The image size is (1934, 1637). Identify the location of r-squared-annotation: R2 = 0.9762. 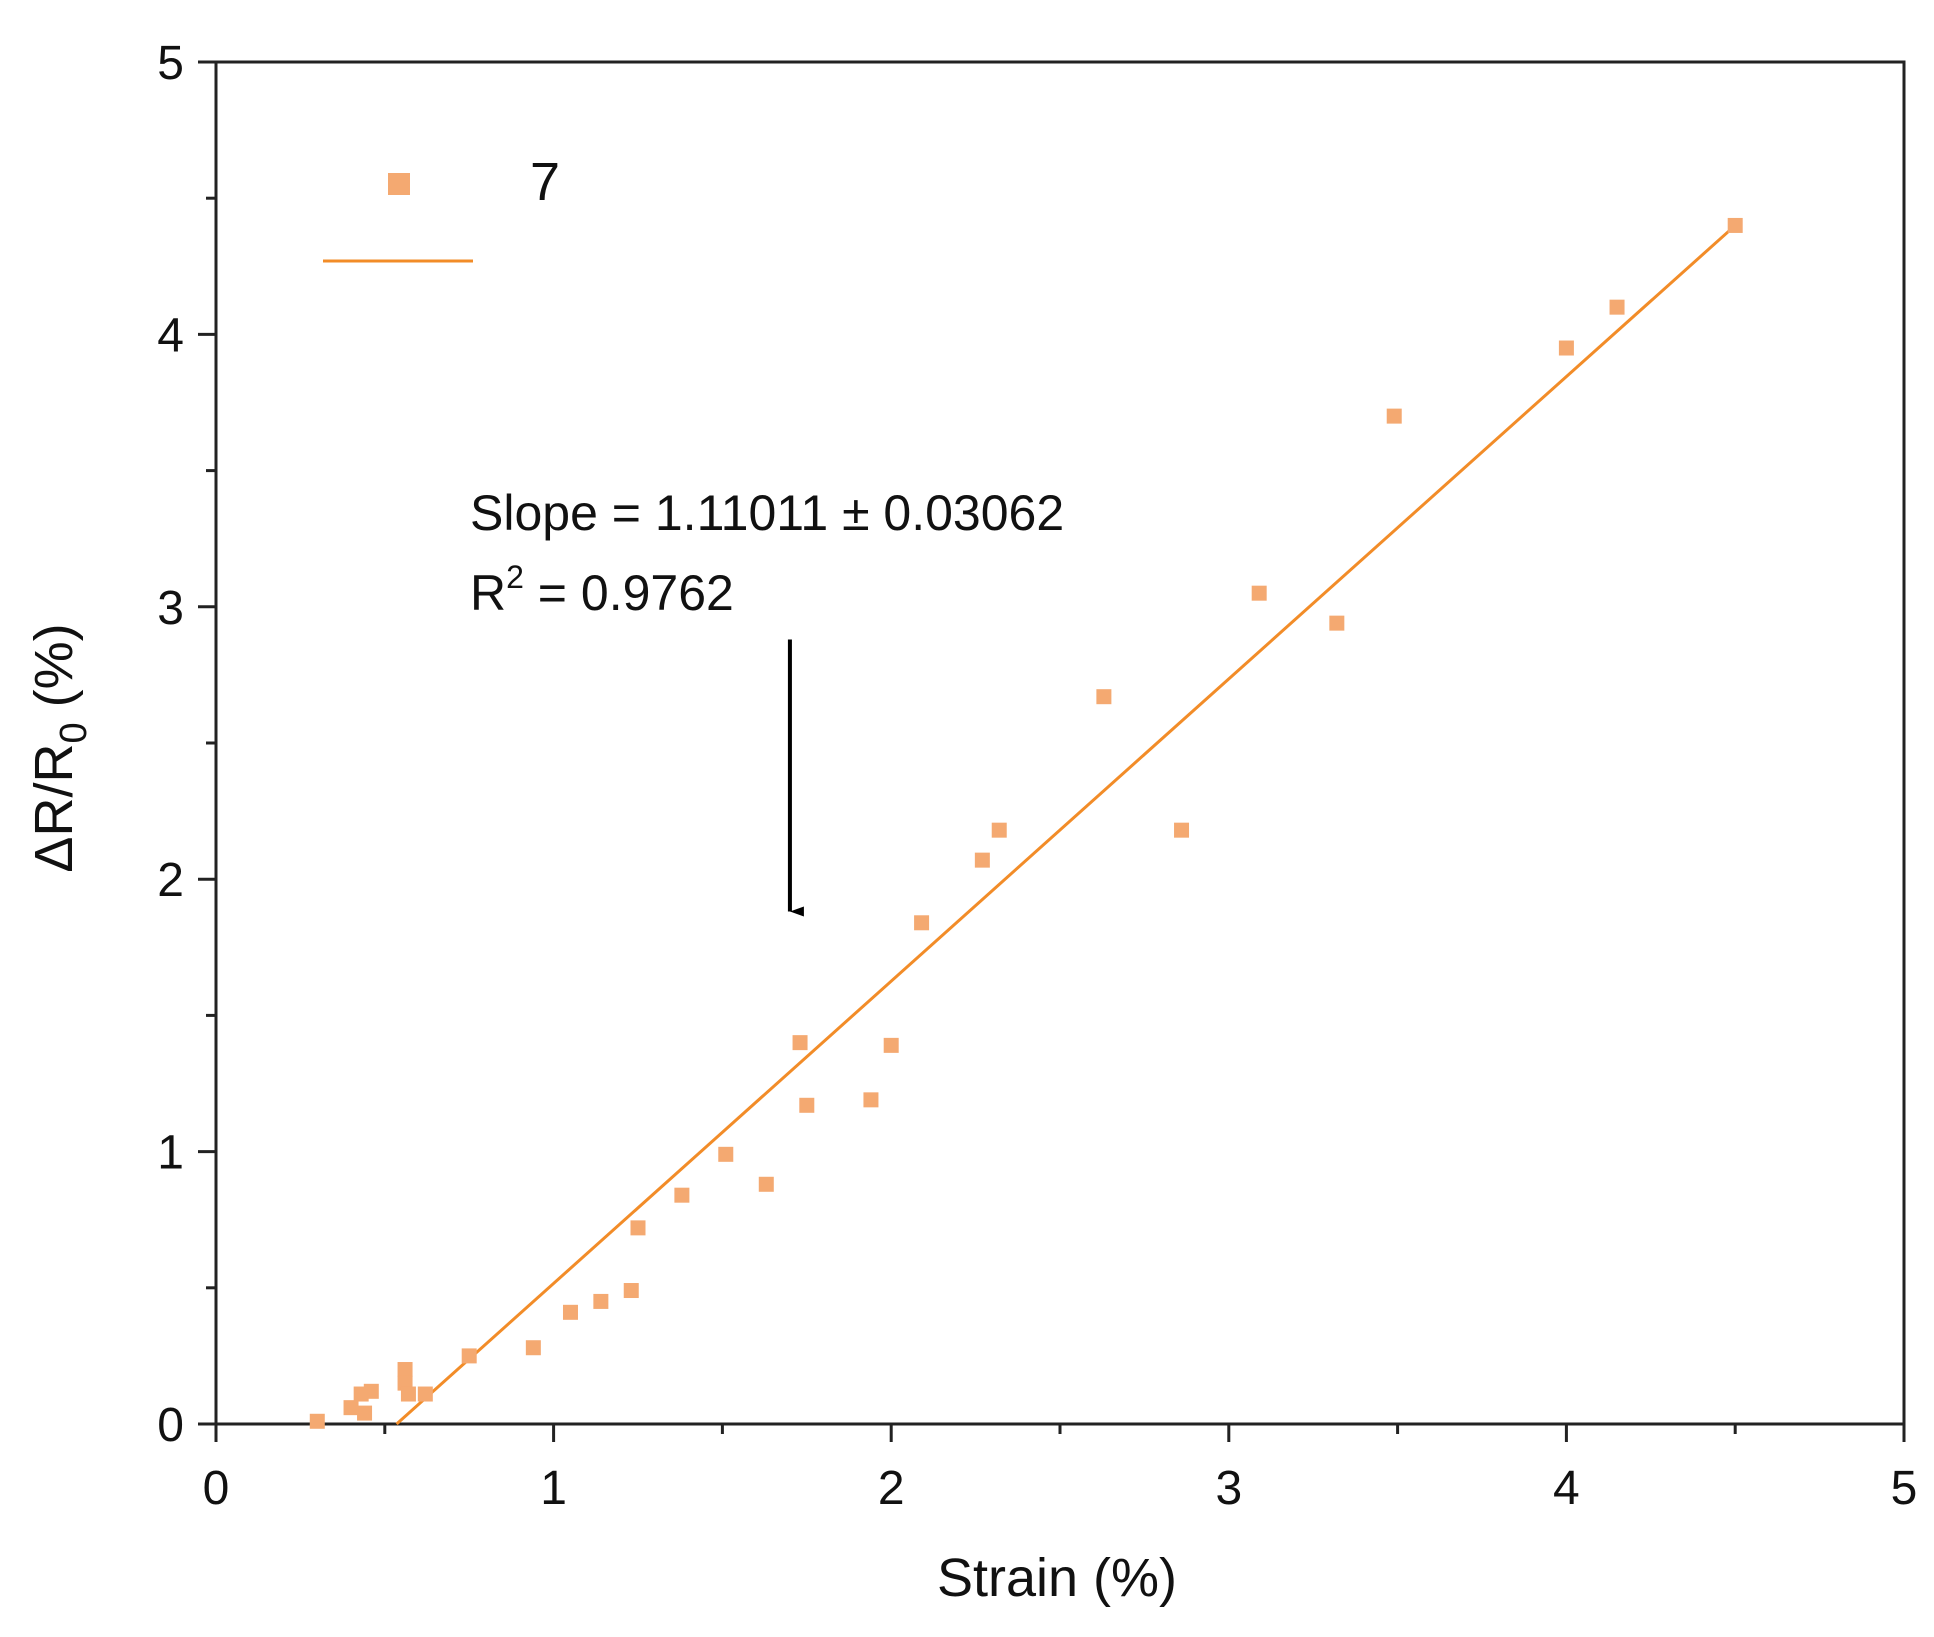
(602, 590).